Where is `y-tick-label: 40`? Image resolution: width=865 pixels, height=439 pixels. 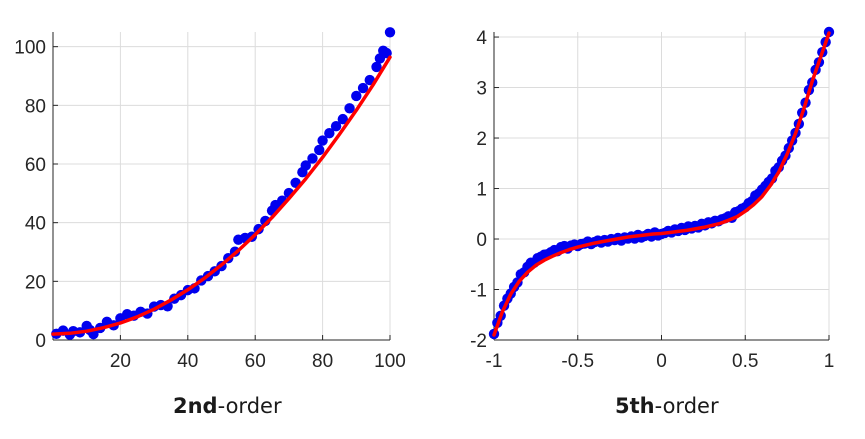
y-tick-label: 40 is located at coordinates (35, 224).